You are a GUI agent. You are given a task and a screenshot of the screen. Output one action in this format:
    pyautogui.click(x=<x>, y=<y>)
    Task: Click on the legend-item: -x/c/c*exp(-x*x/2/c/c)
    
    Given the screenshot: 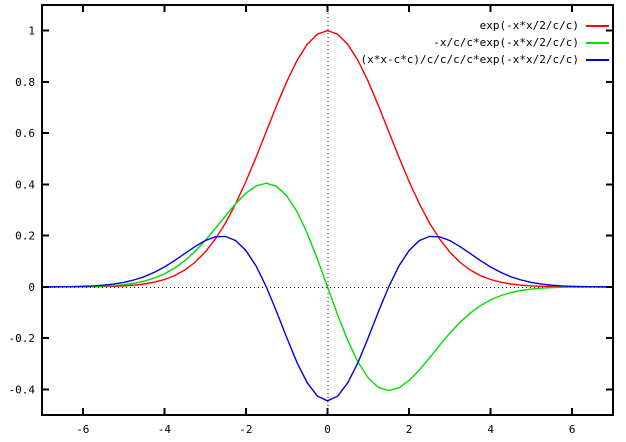 What is the action you would take?
    pyautogui.click(x=484, y=42)
    